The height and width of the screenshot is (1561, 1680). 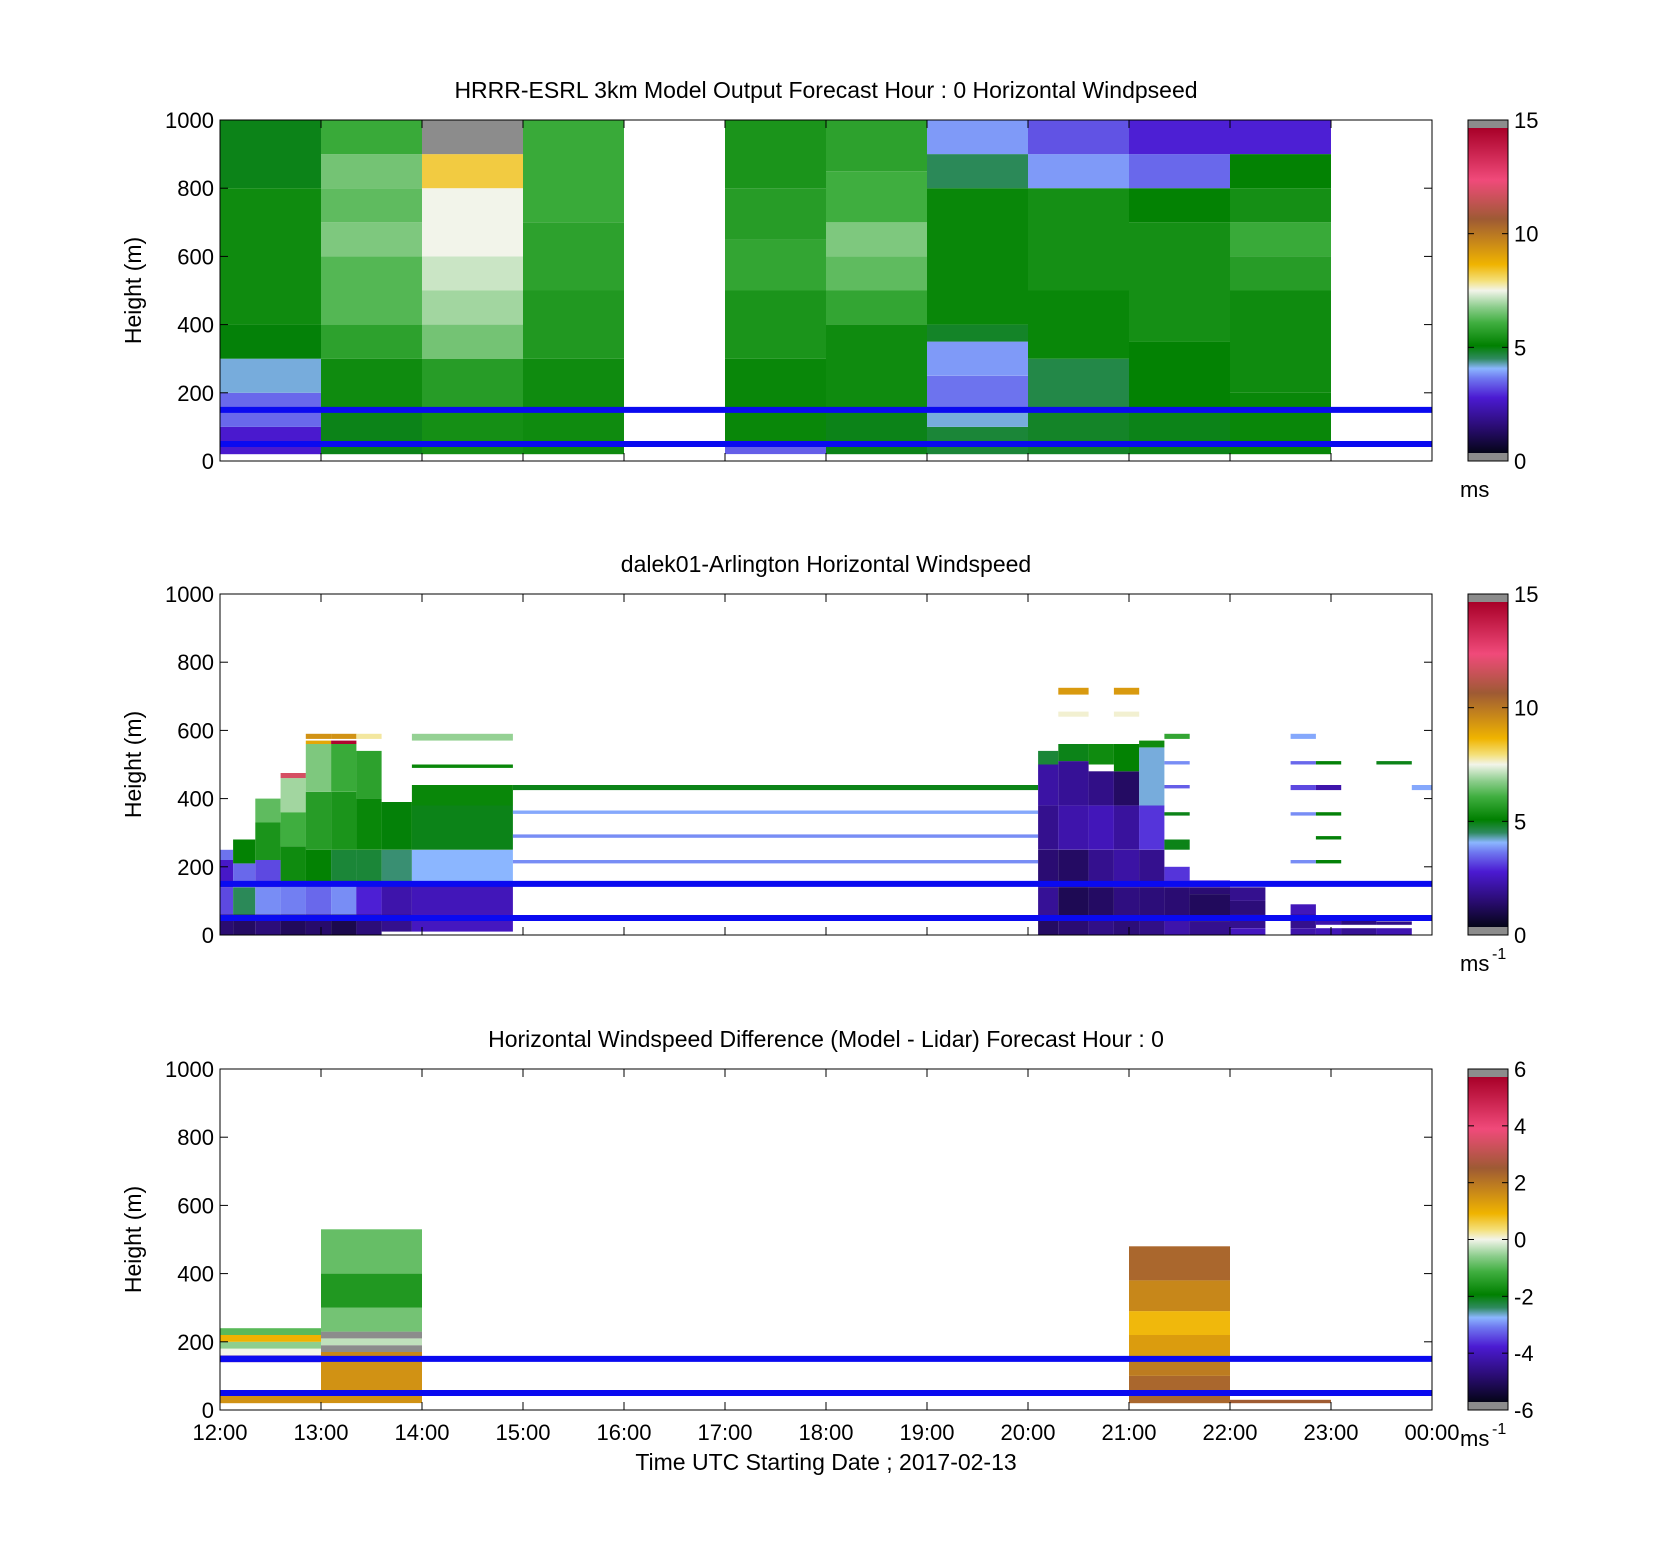 What do you see at coordinates (724, 1432) in the screenshot?
I see `x-tick-label: 17:00` at bounding box center [724, 1432].